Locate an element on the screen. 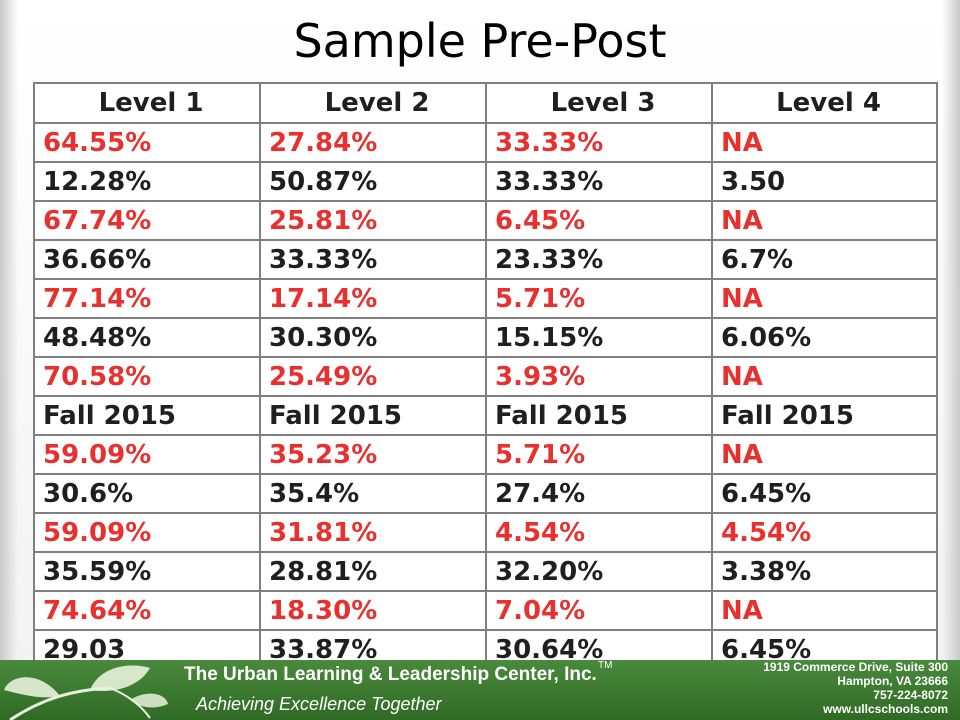  organization-tagline: Achieving Excellence Together is located at coordinates (319, 704).